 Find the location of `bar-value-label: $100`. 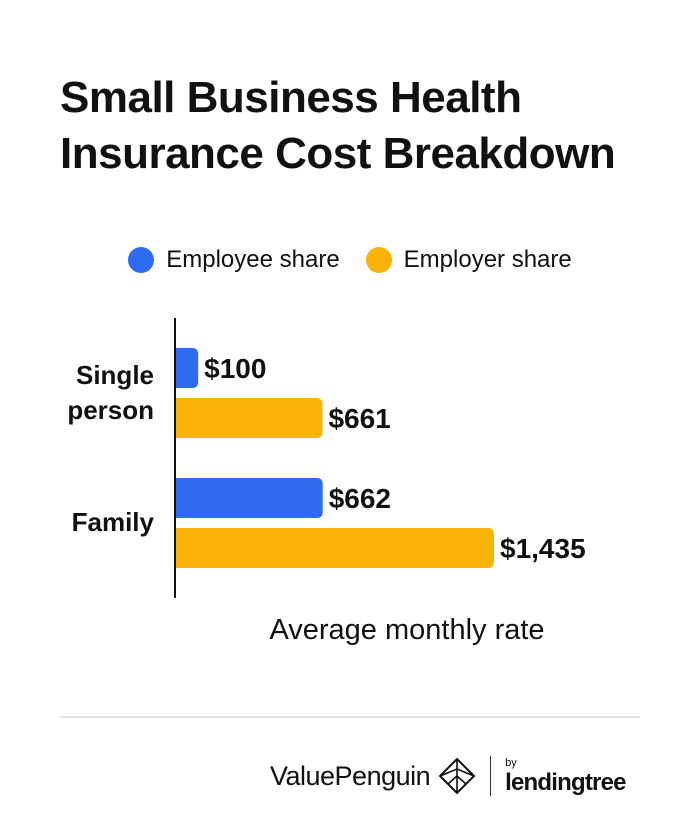

bar-value-label: $100 is located at coordinates (235, 368).